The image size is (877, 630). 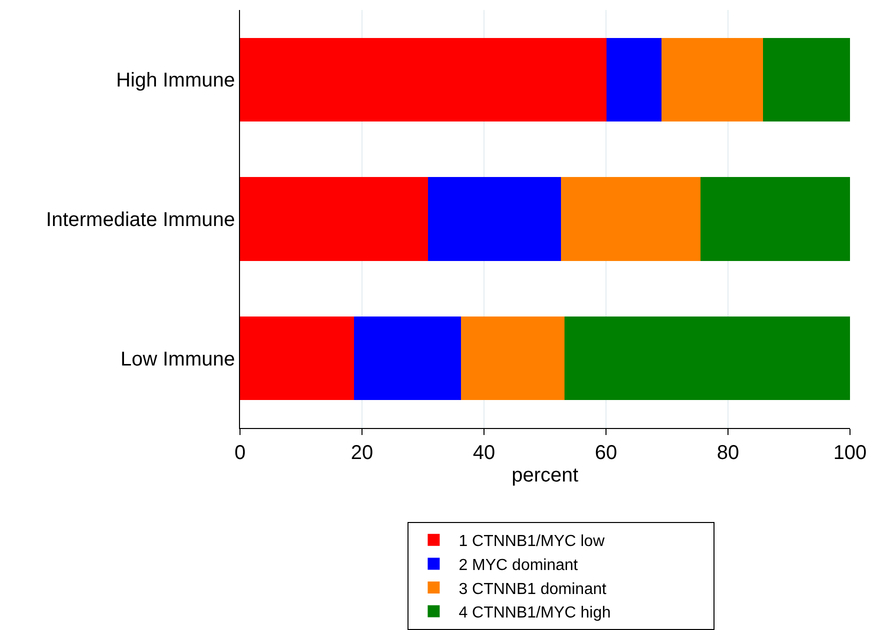 I want to click on y-tick-label: High Immune, so click(x=175, y=81).